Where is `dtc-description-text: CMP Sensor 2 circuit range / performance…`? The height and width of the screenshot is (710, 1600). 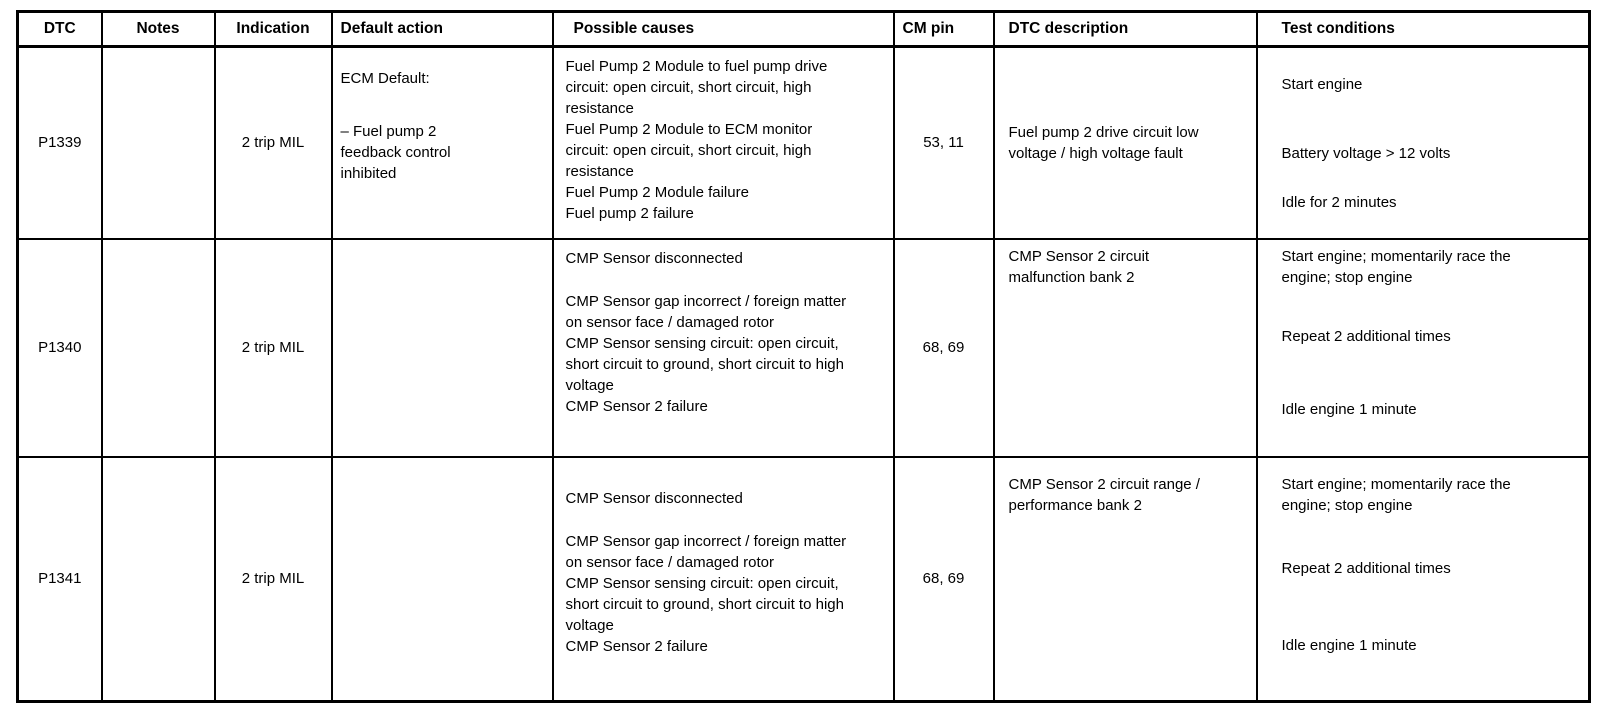 dtc-description-text: CMP Sensor 2 circuit range / performance… is located at coordinates (1104, 494).